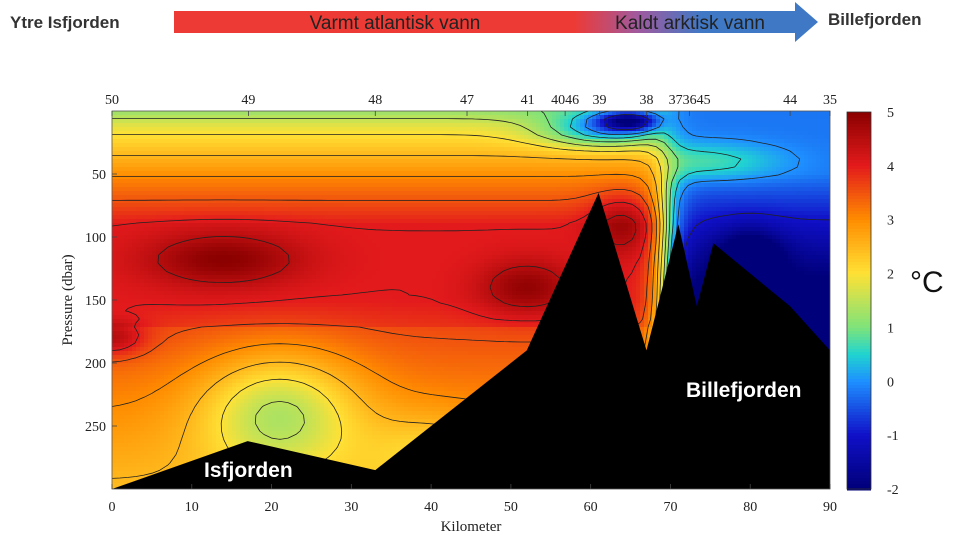 This screenshot has height=542, width=960. What do you see at coordinates (496, 22) in the screenshot?
I see `arrow-body` at bounding box center [496, 22].